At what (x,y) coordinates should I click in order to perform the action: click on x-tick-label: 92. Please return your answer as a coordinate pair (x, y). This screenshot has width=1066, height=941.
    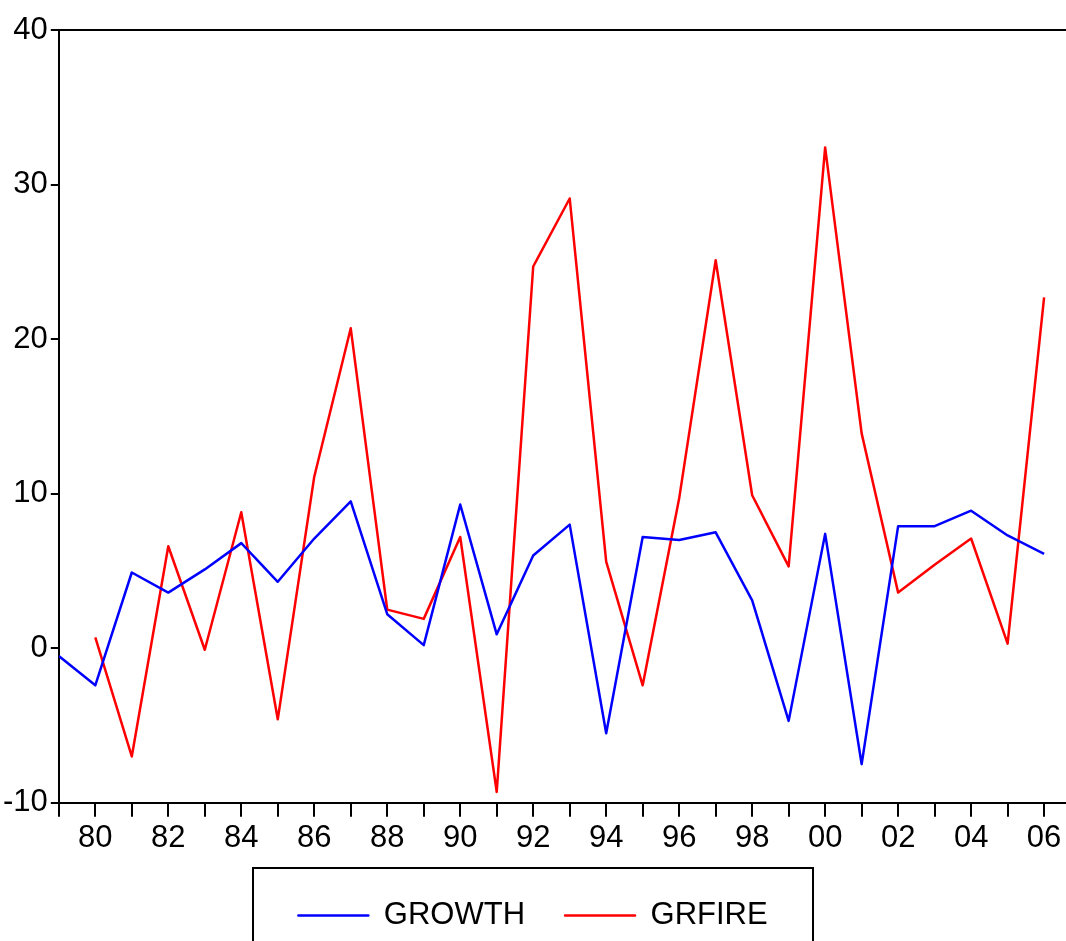
    Looking at the image, I should click on (533, 836).